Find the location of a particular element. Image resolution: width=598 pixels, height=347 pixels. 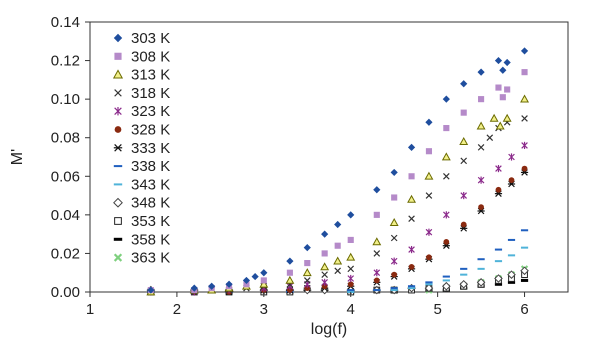

legend-item: 308 K is located at coordinates (142, 56).